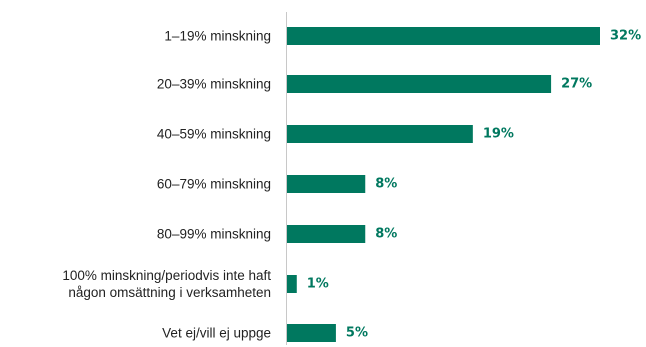 The image size is (646, 347). I want to click on category-label: 60–79% minskning, so click(214, 184).